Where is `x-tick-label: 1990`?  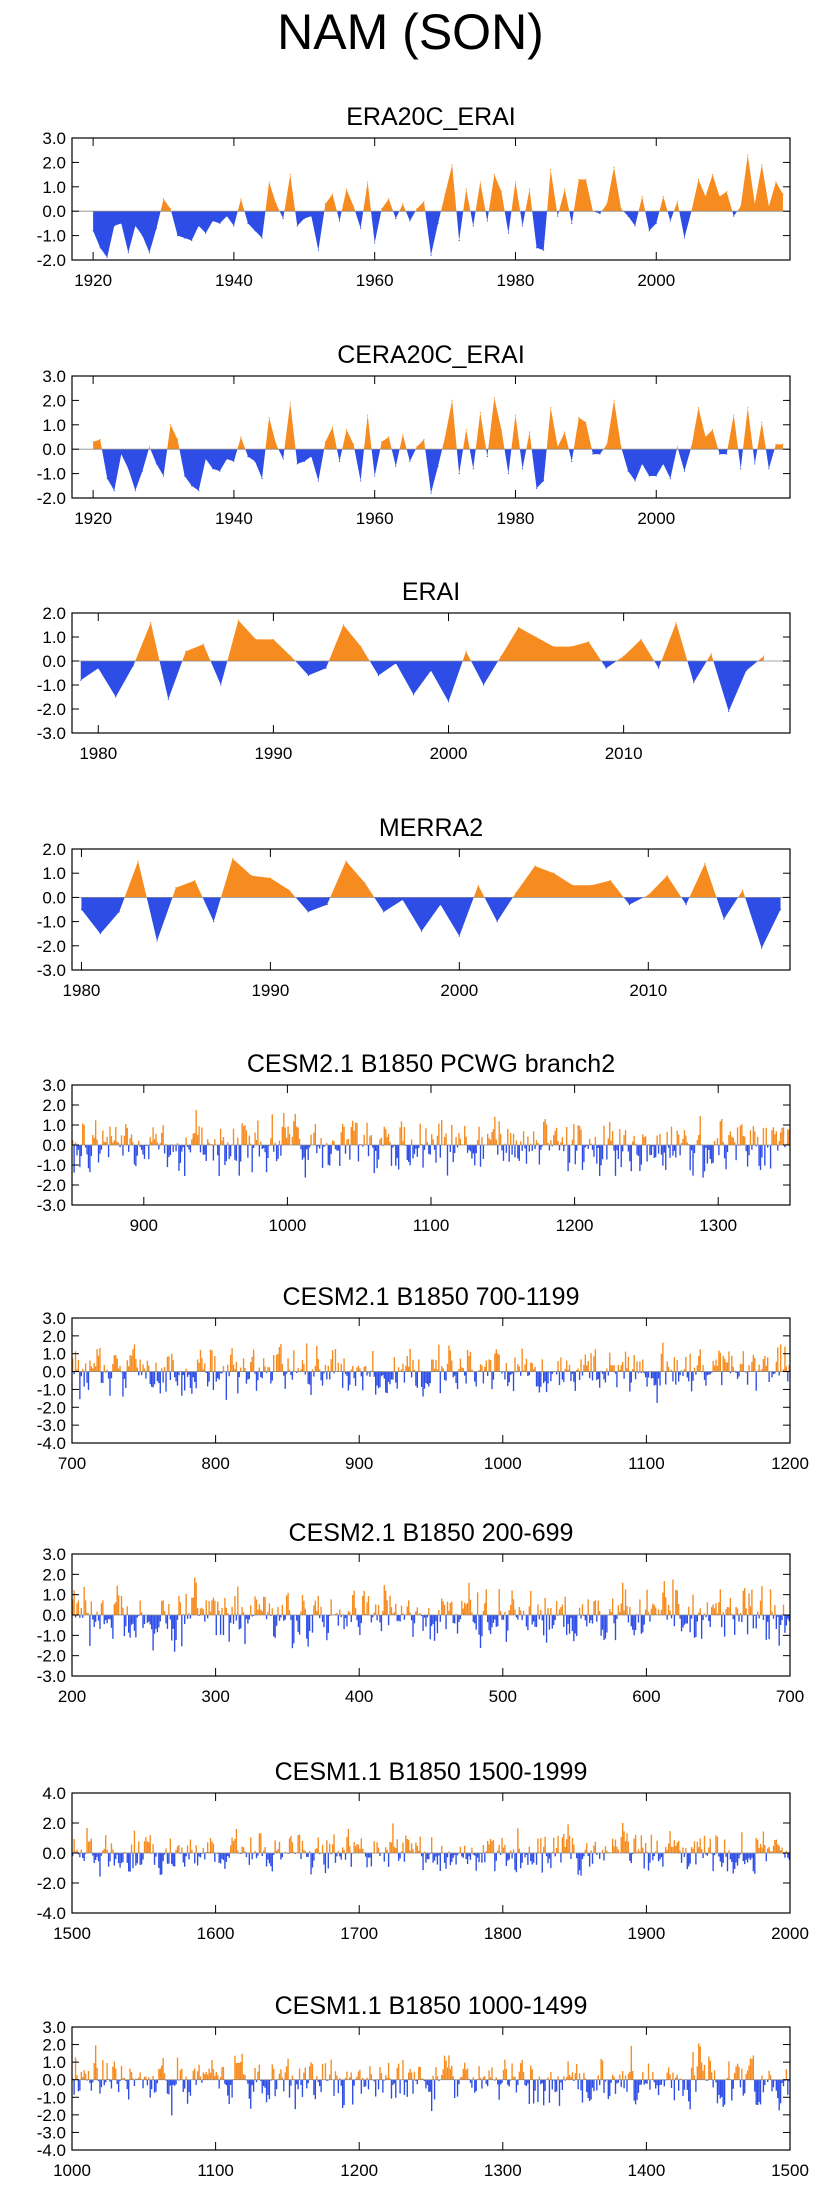 x-tick-label: 1990 is located at coordinates (270, 990).